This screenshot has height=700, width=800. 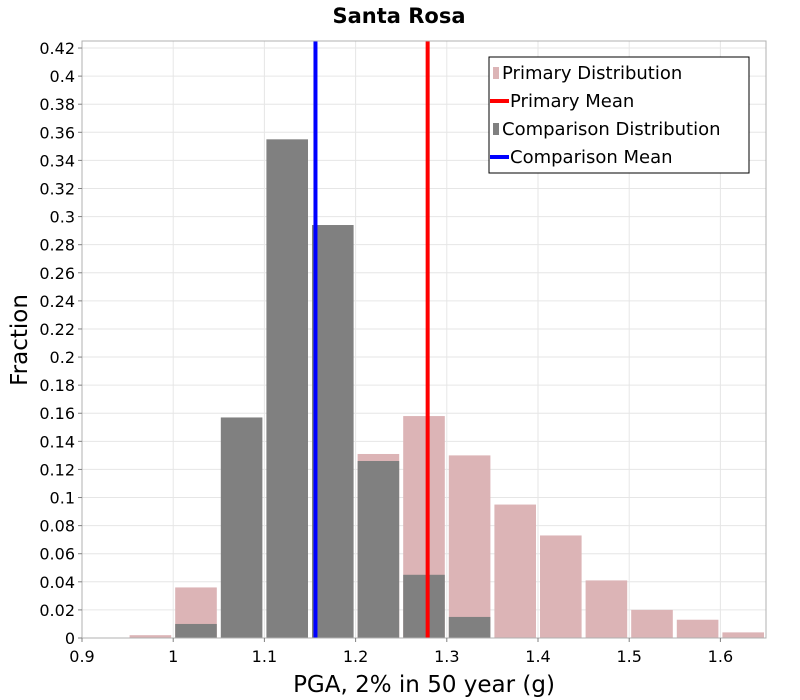 I want to click on x-tick-label: 1.4, so click(x=537, y=656).